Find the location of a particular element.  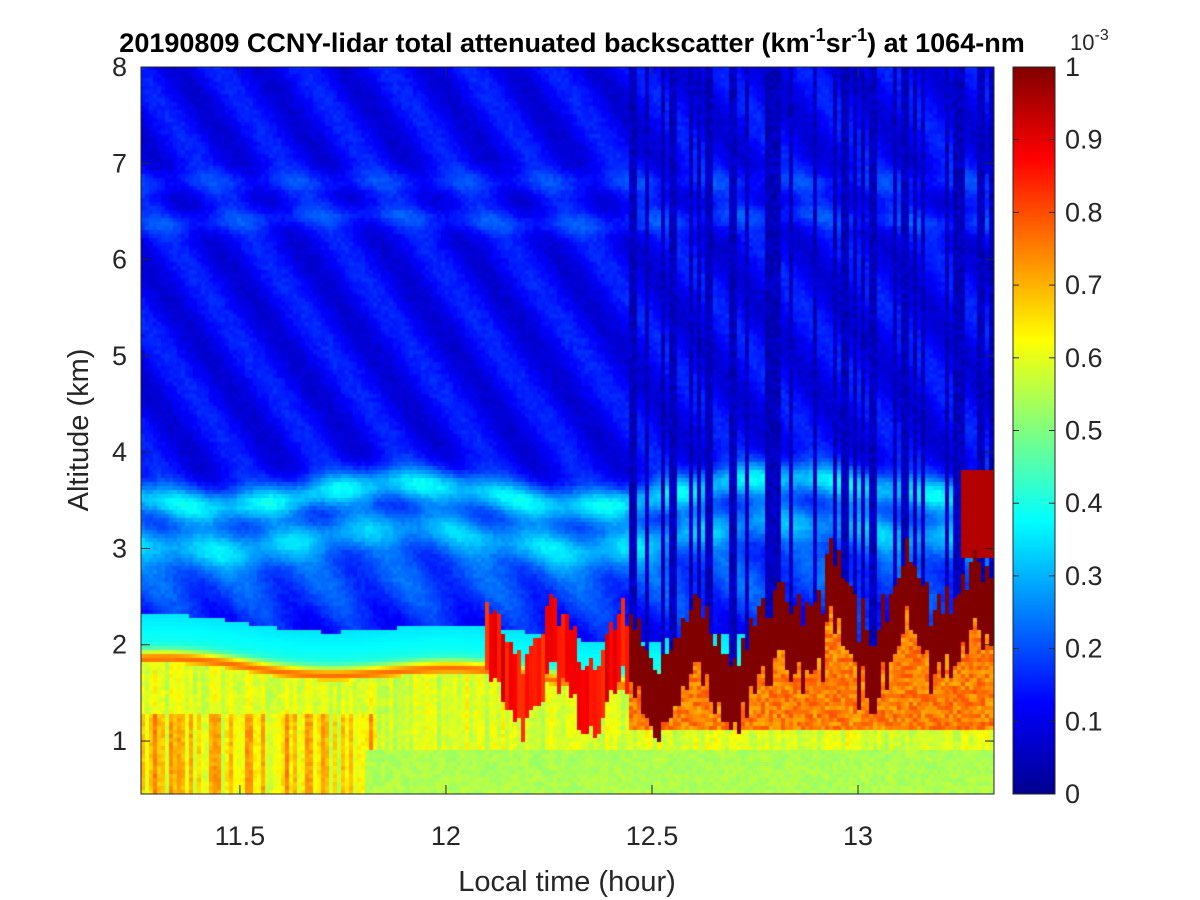

colorbar-gradient is located at coordinates (1034, 430).